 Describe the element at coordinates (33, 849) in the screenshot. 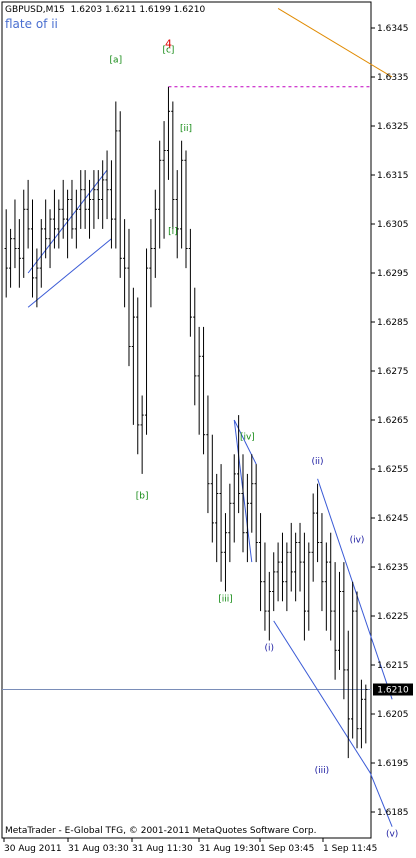

I see `x-tick-label: 30 Aug 2011` at that location.